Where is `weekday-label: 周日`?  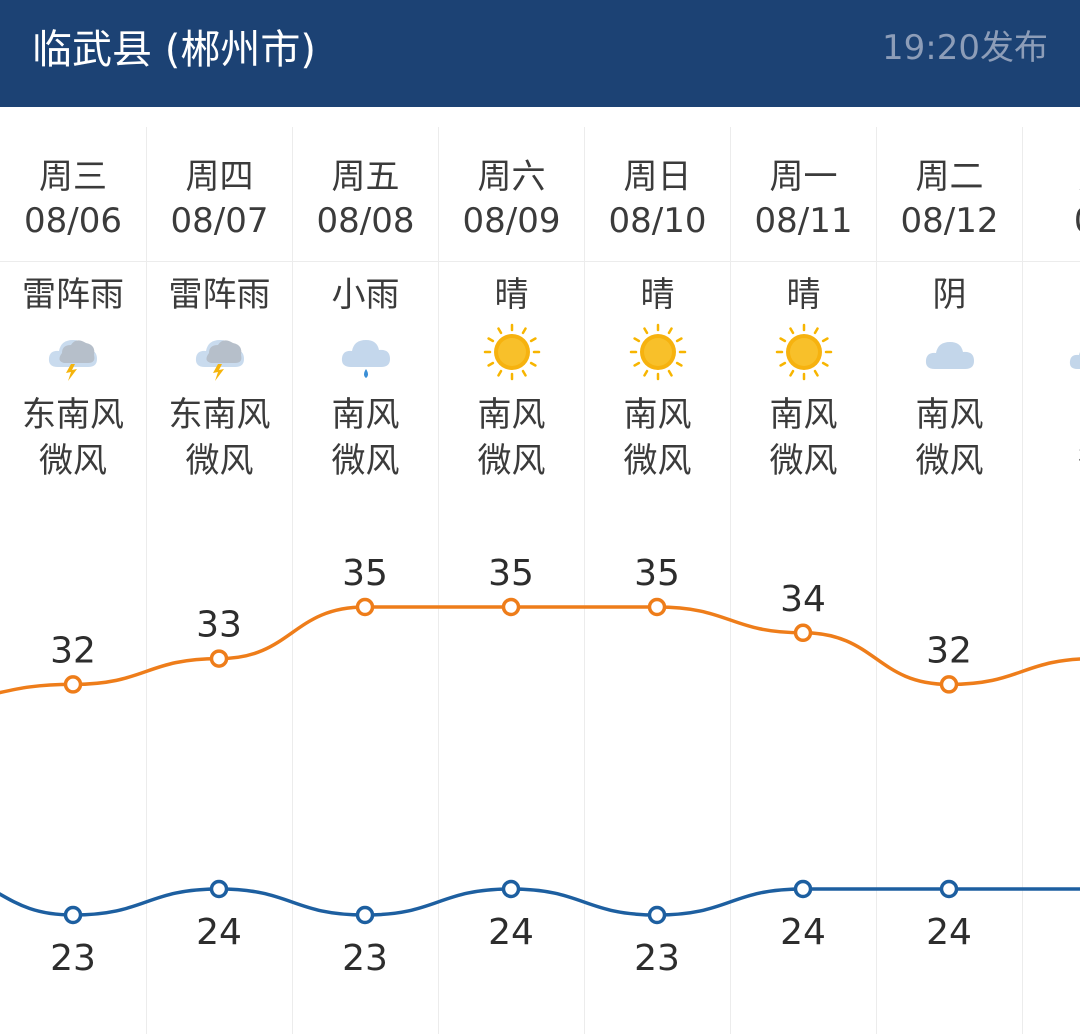 weekday-label: 周日 is located at coordinates (657, 177).